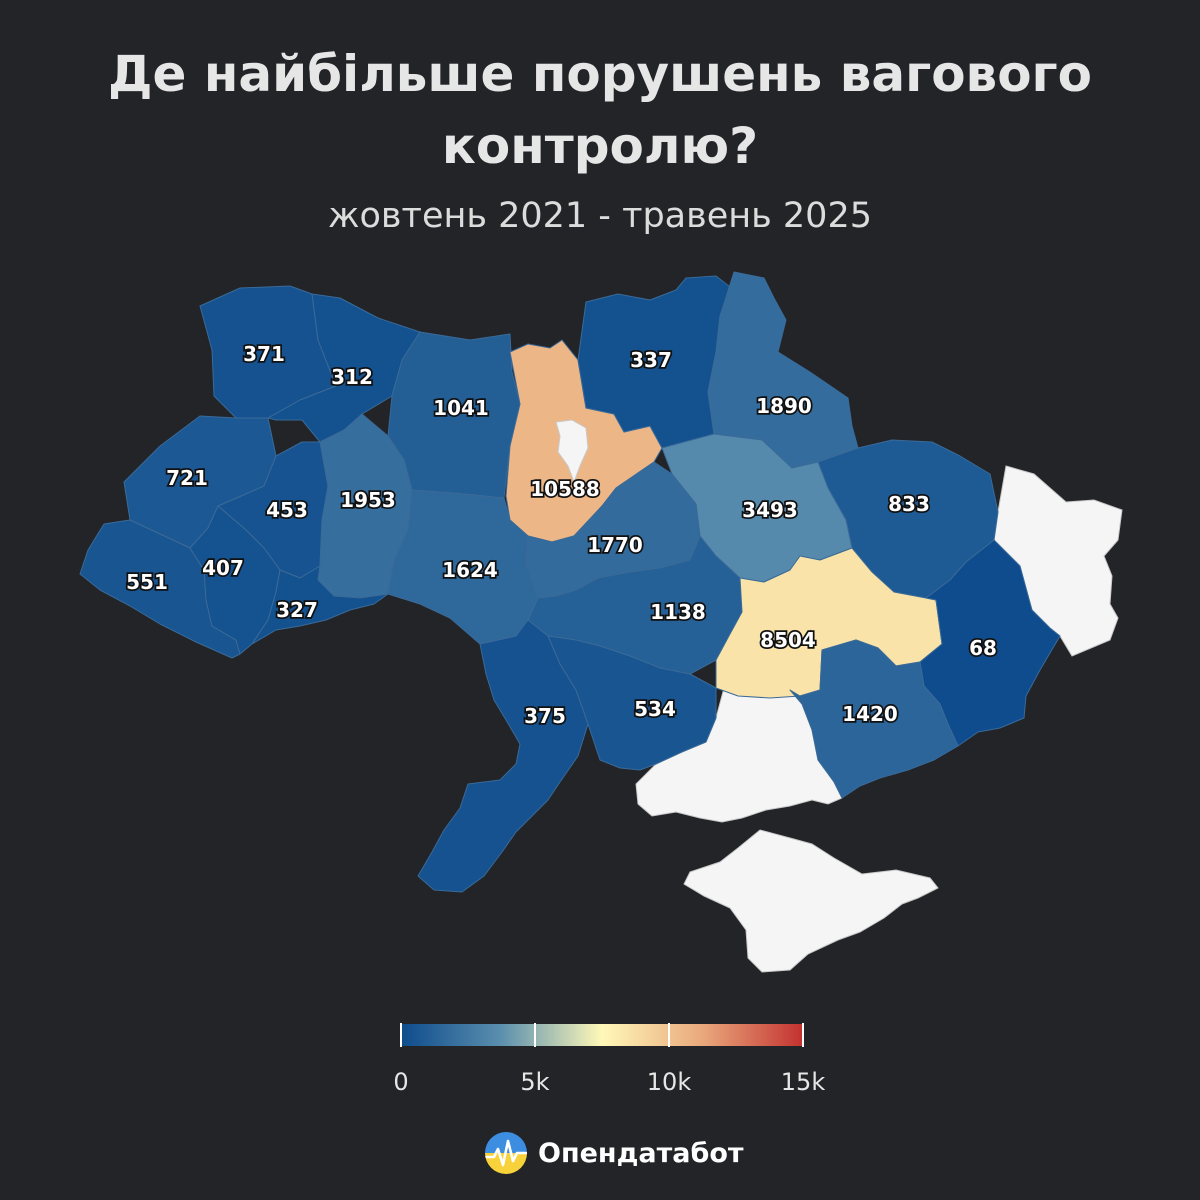 This screenshot has height=1200, width=1200. Describe the element at coordinates (803, 1035) in the screenshot. I see `legend-tick-15k` at that location.